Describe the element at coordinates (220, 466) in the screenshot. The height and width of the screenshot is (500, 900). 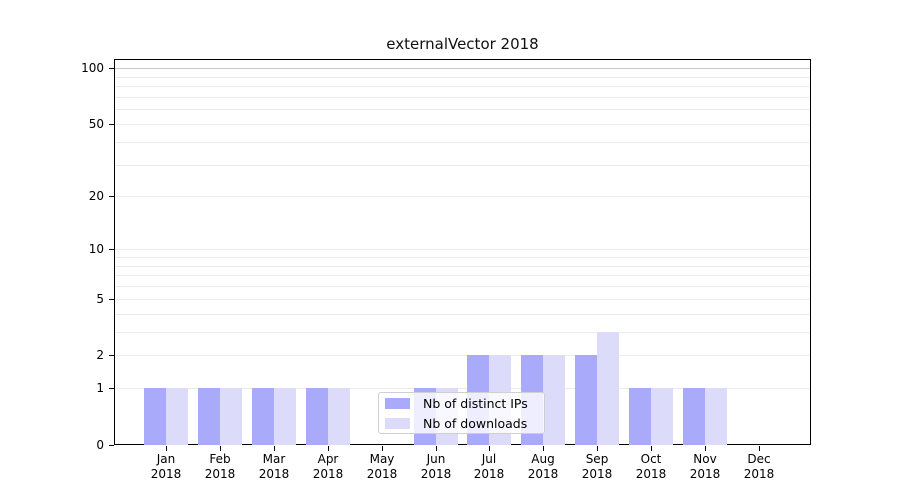
I see `x-tick-label: Feb 2018` at that location.